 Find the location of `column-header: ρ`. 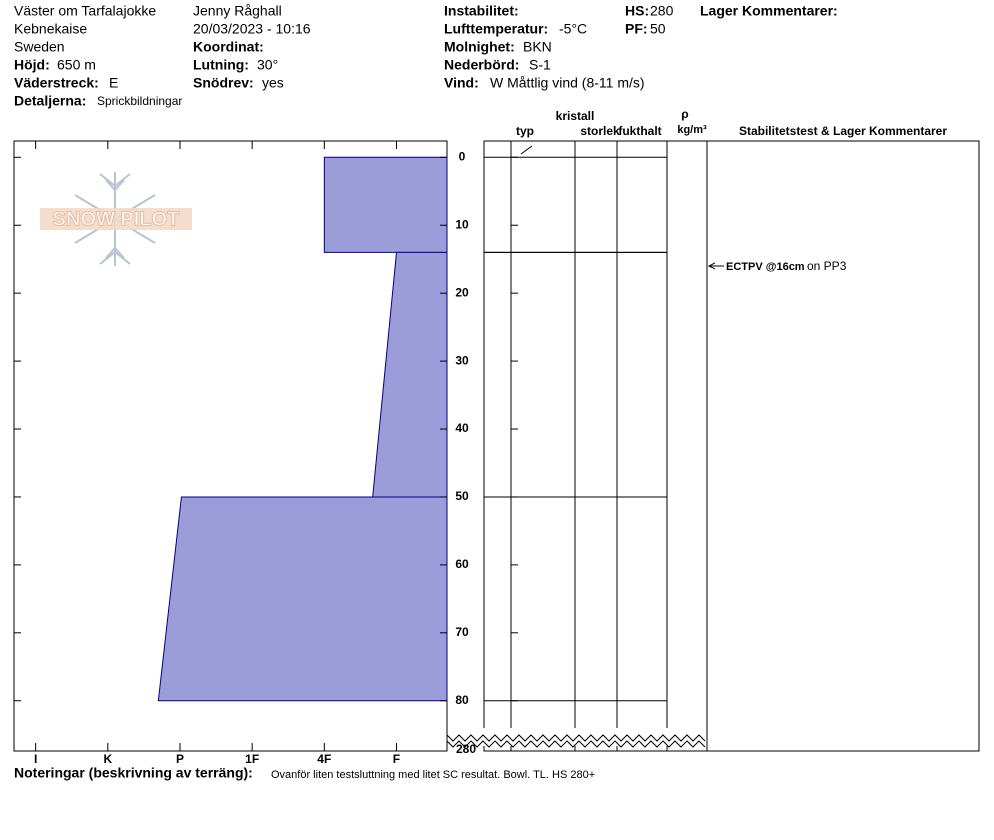

column-header: ρ is located at coordinates (684, 114).